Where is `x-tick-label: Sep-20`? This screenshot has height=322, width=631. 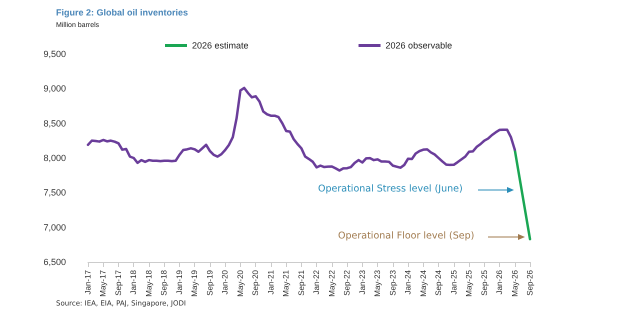 x-tick-label: Sep-20 is located at coordinates (255, 282).